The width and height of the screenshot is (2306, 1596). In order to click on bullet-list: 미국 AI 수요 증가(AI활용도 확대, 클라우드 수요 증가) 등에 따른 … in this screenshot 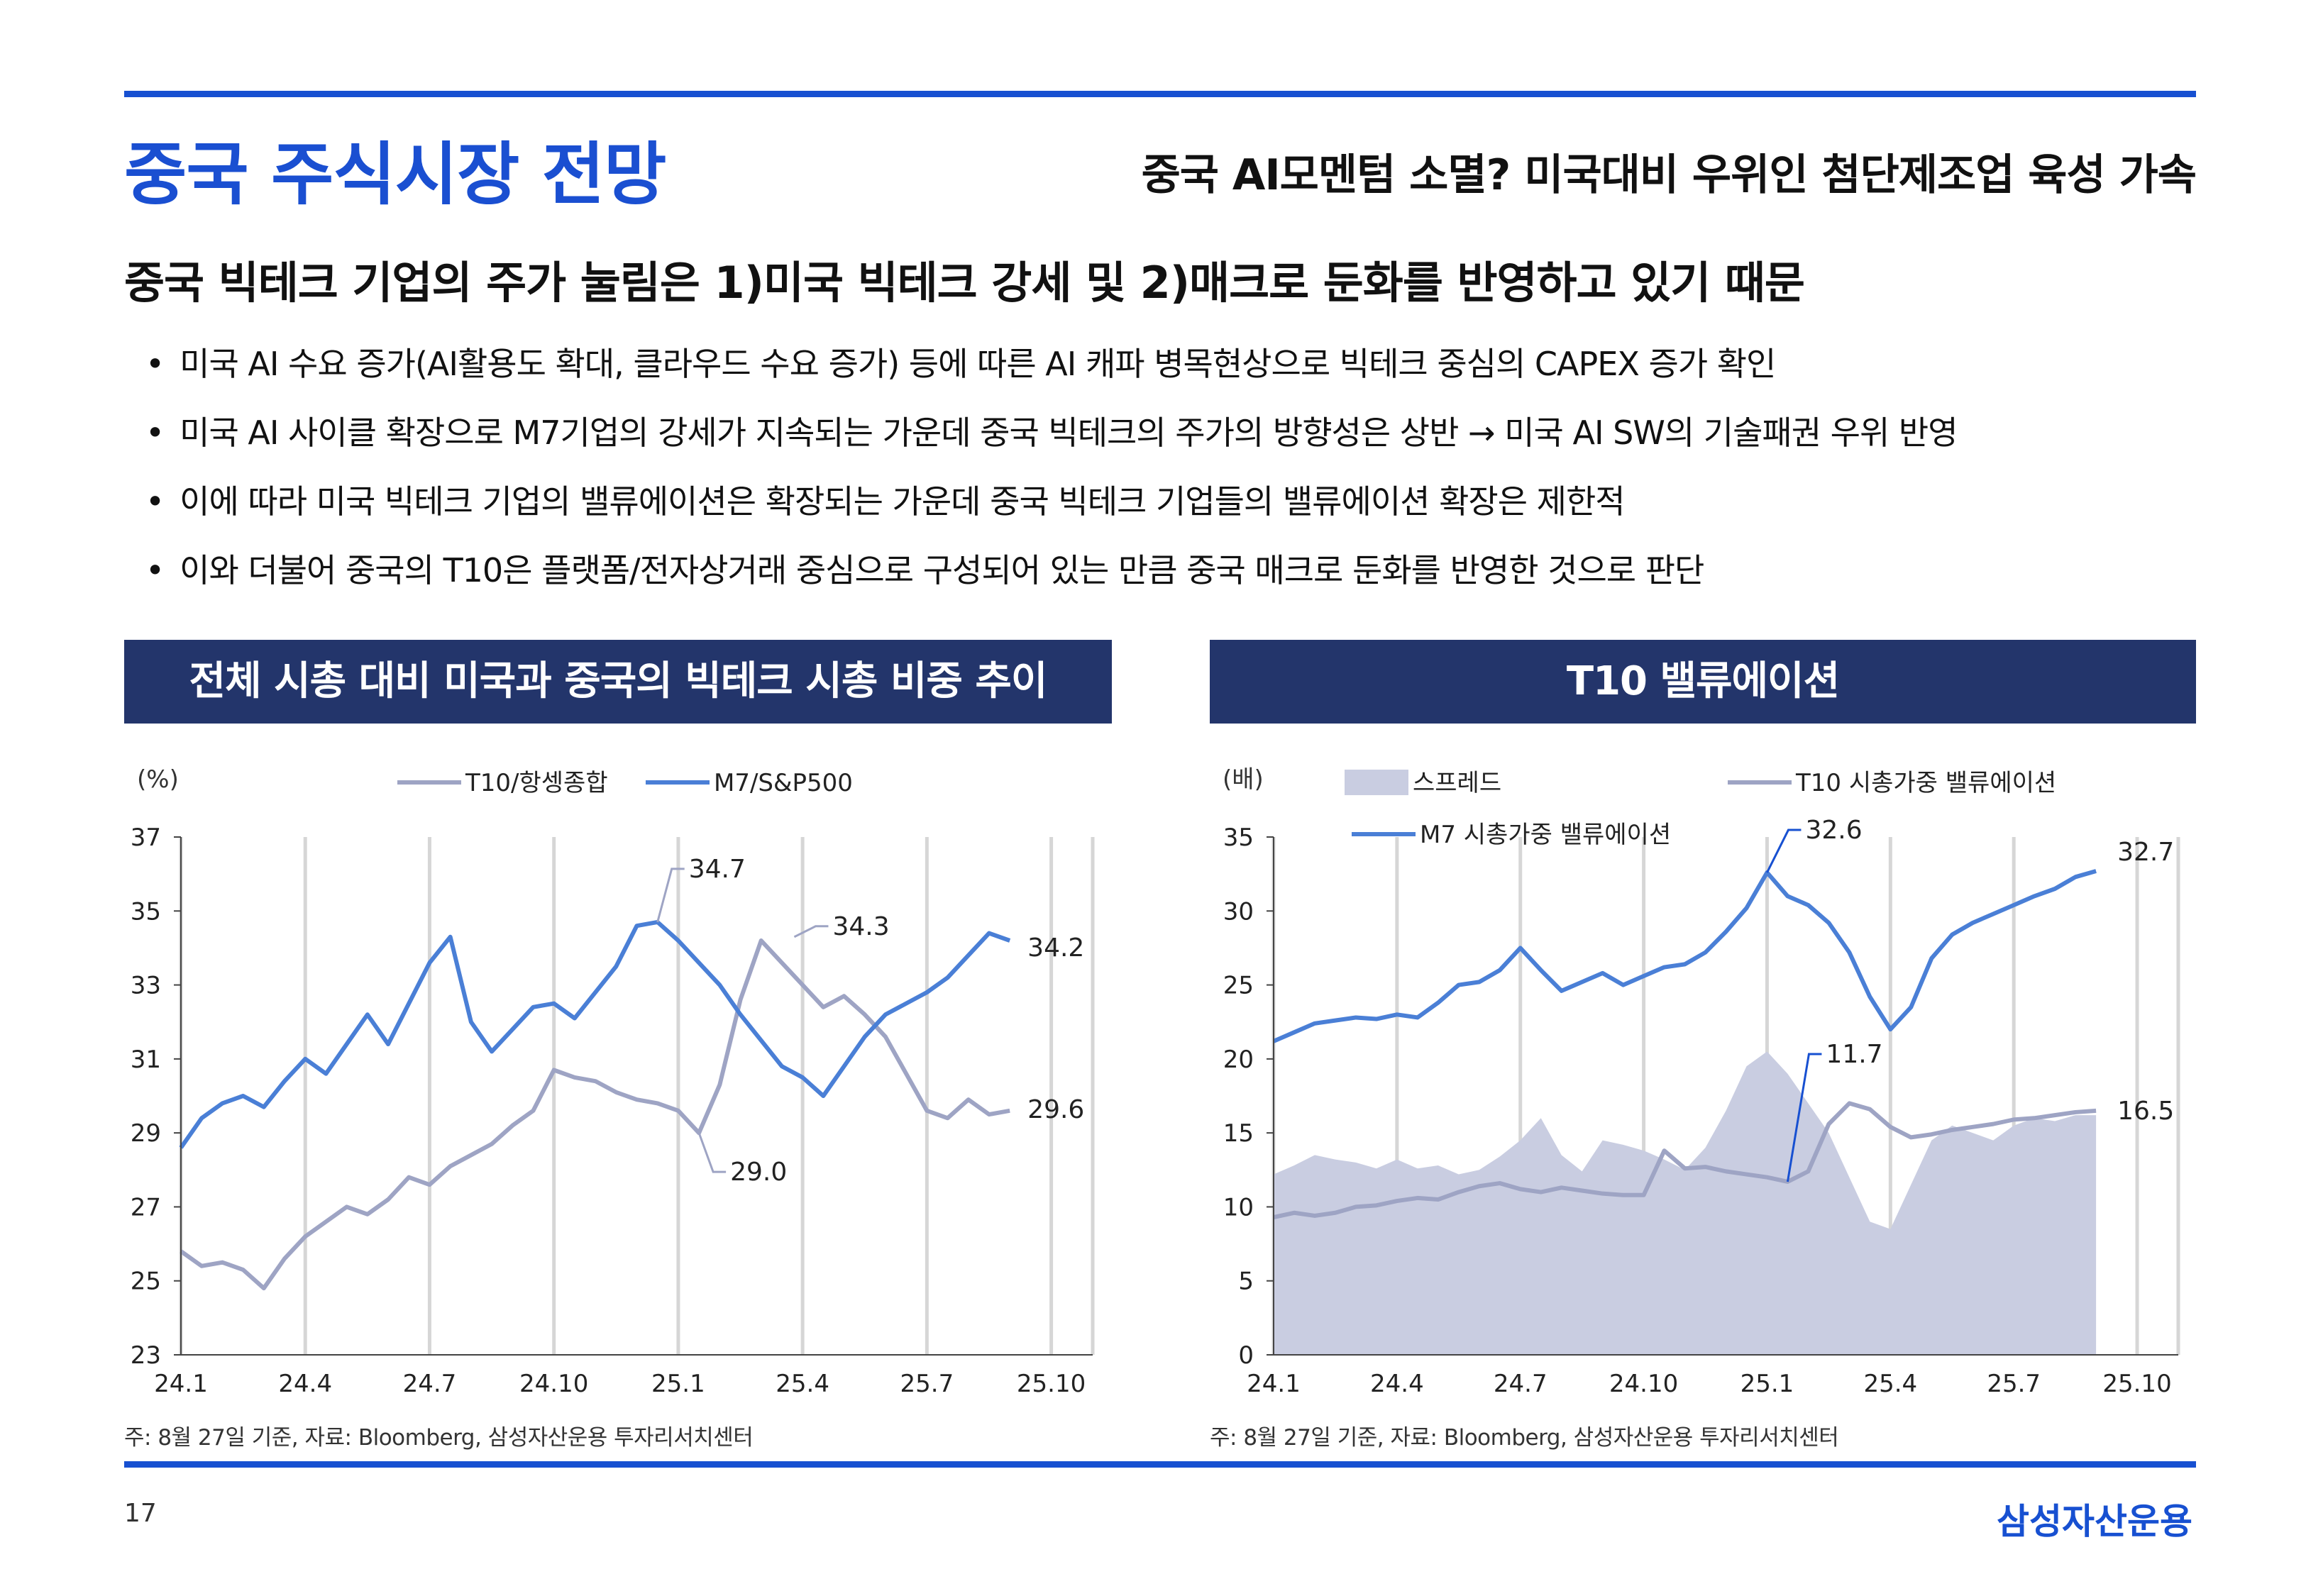, I will do `click(1051, 468)`.